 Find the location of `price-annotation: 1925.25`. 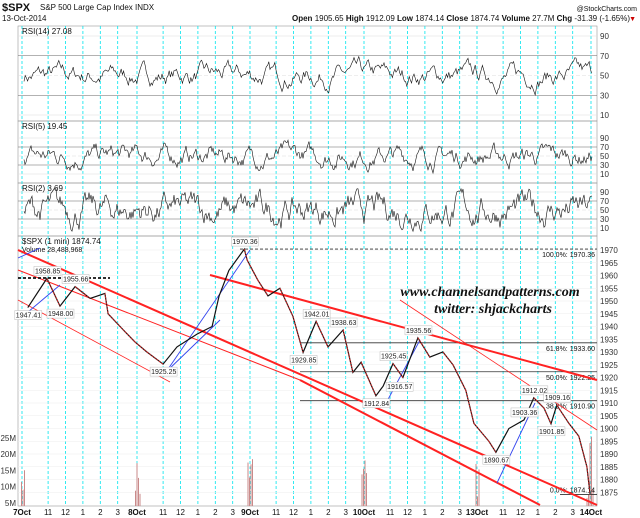

price-annotation: 1925.25 is located at coordinates (163, 372).